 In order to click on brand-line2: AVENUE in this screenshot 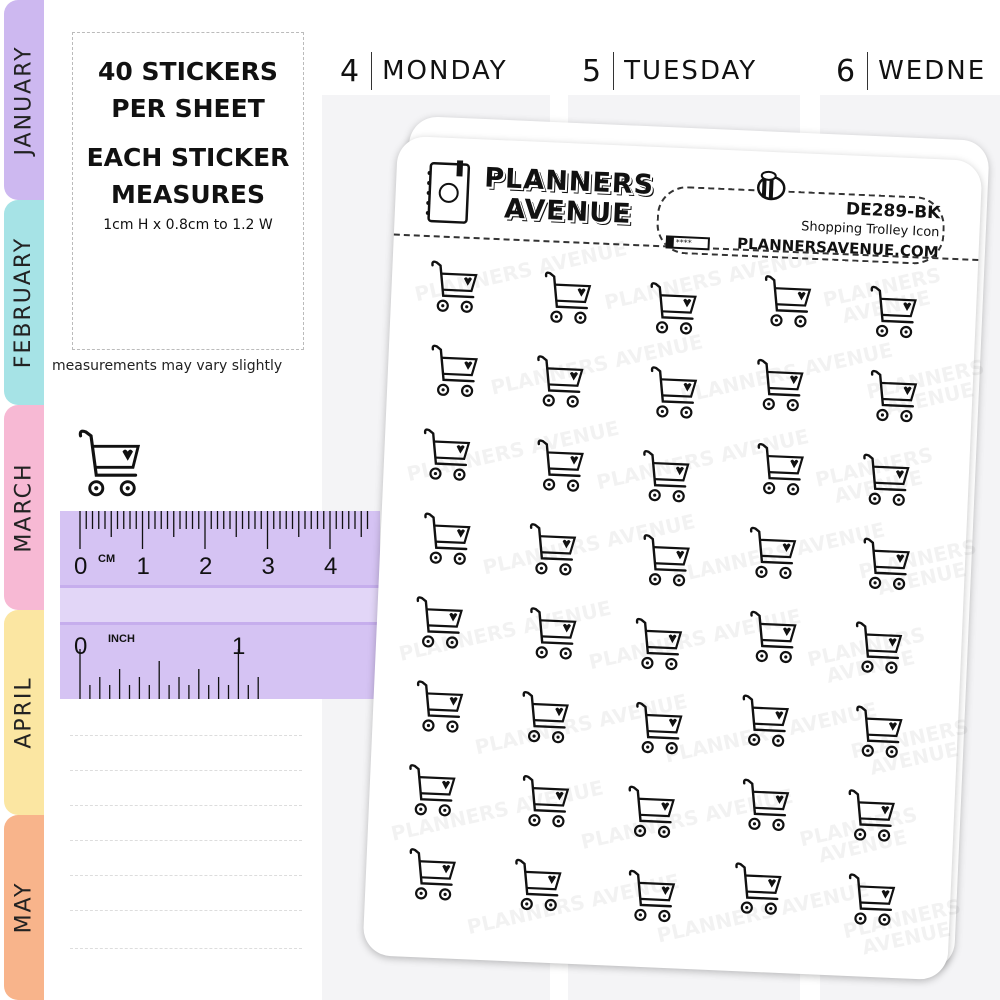, I will do `click(568, 211)`.